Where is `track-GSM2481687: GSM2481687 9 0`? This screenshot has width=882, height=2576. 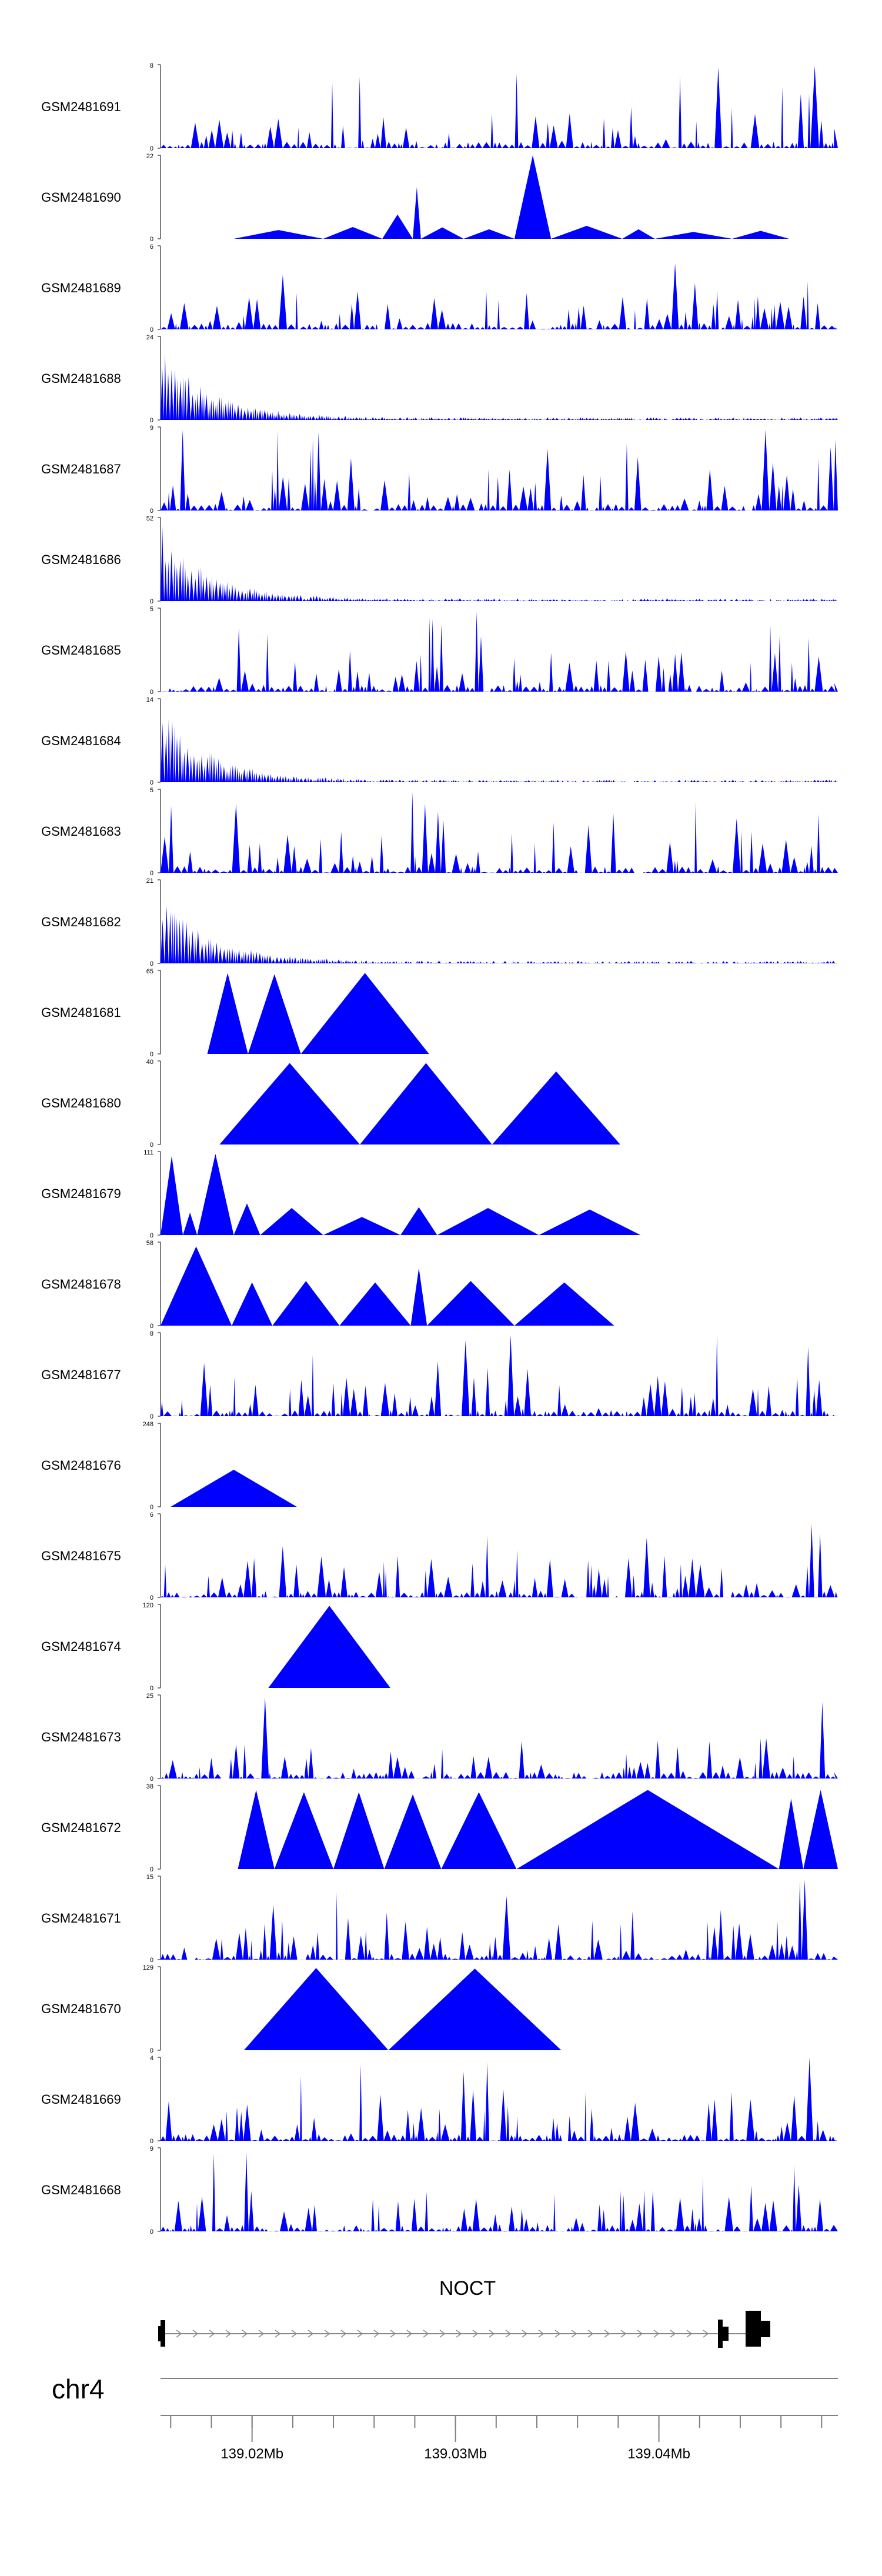
track-GSM2481687: GSM2481687 9 0 is located at coordinates (439, 470).